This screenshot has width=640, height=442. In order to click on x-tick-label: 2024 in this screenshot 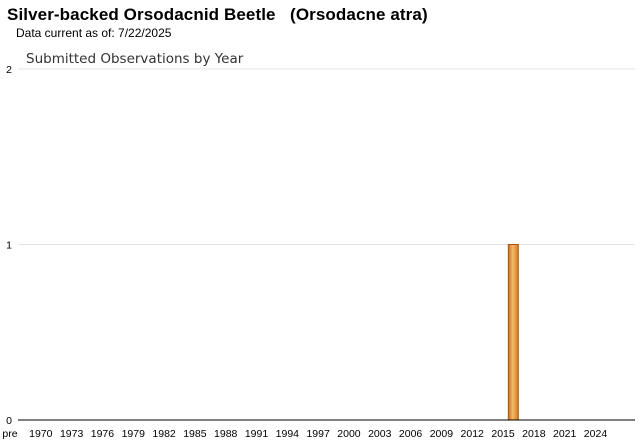, I will do `click(596, 434)`.